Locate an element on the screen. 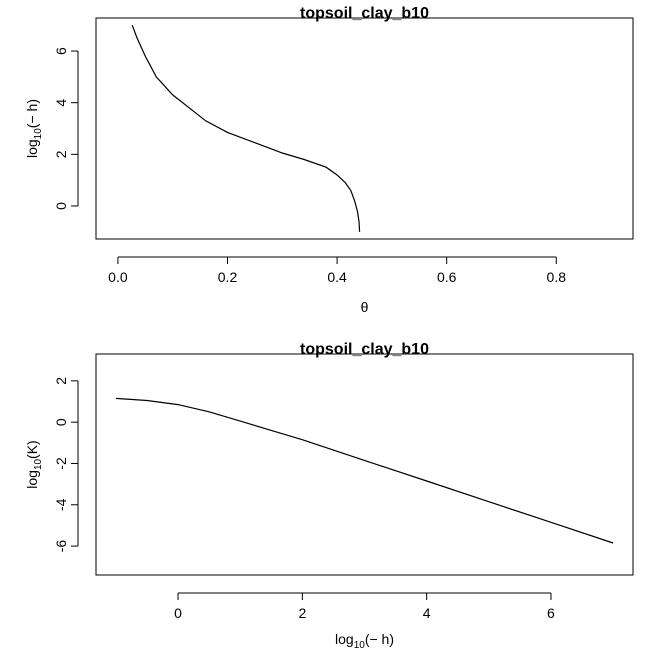  x-tick-label: 4 is located at coordinates (427, 613).